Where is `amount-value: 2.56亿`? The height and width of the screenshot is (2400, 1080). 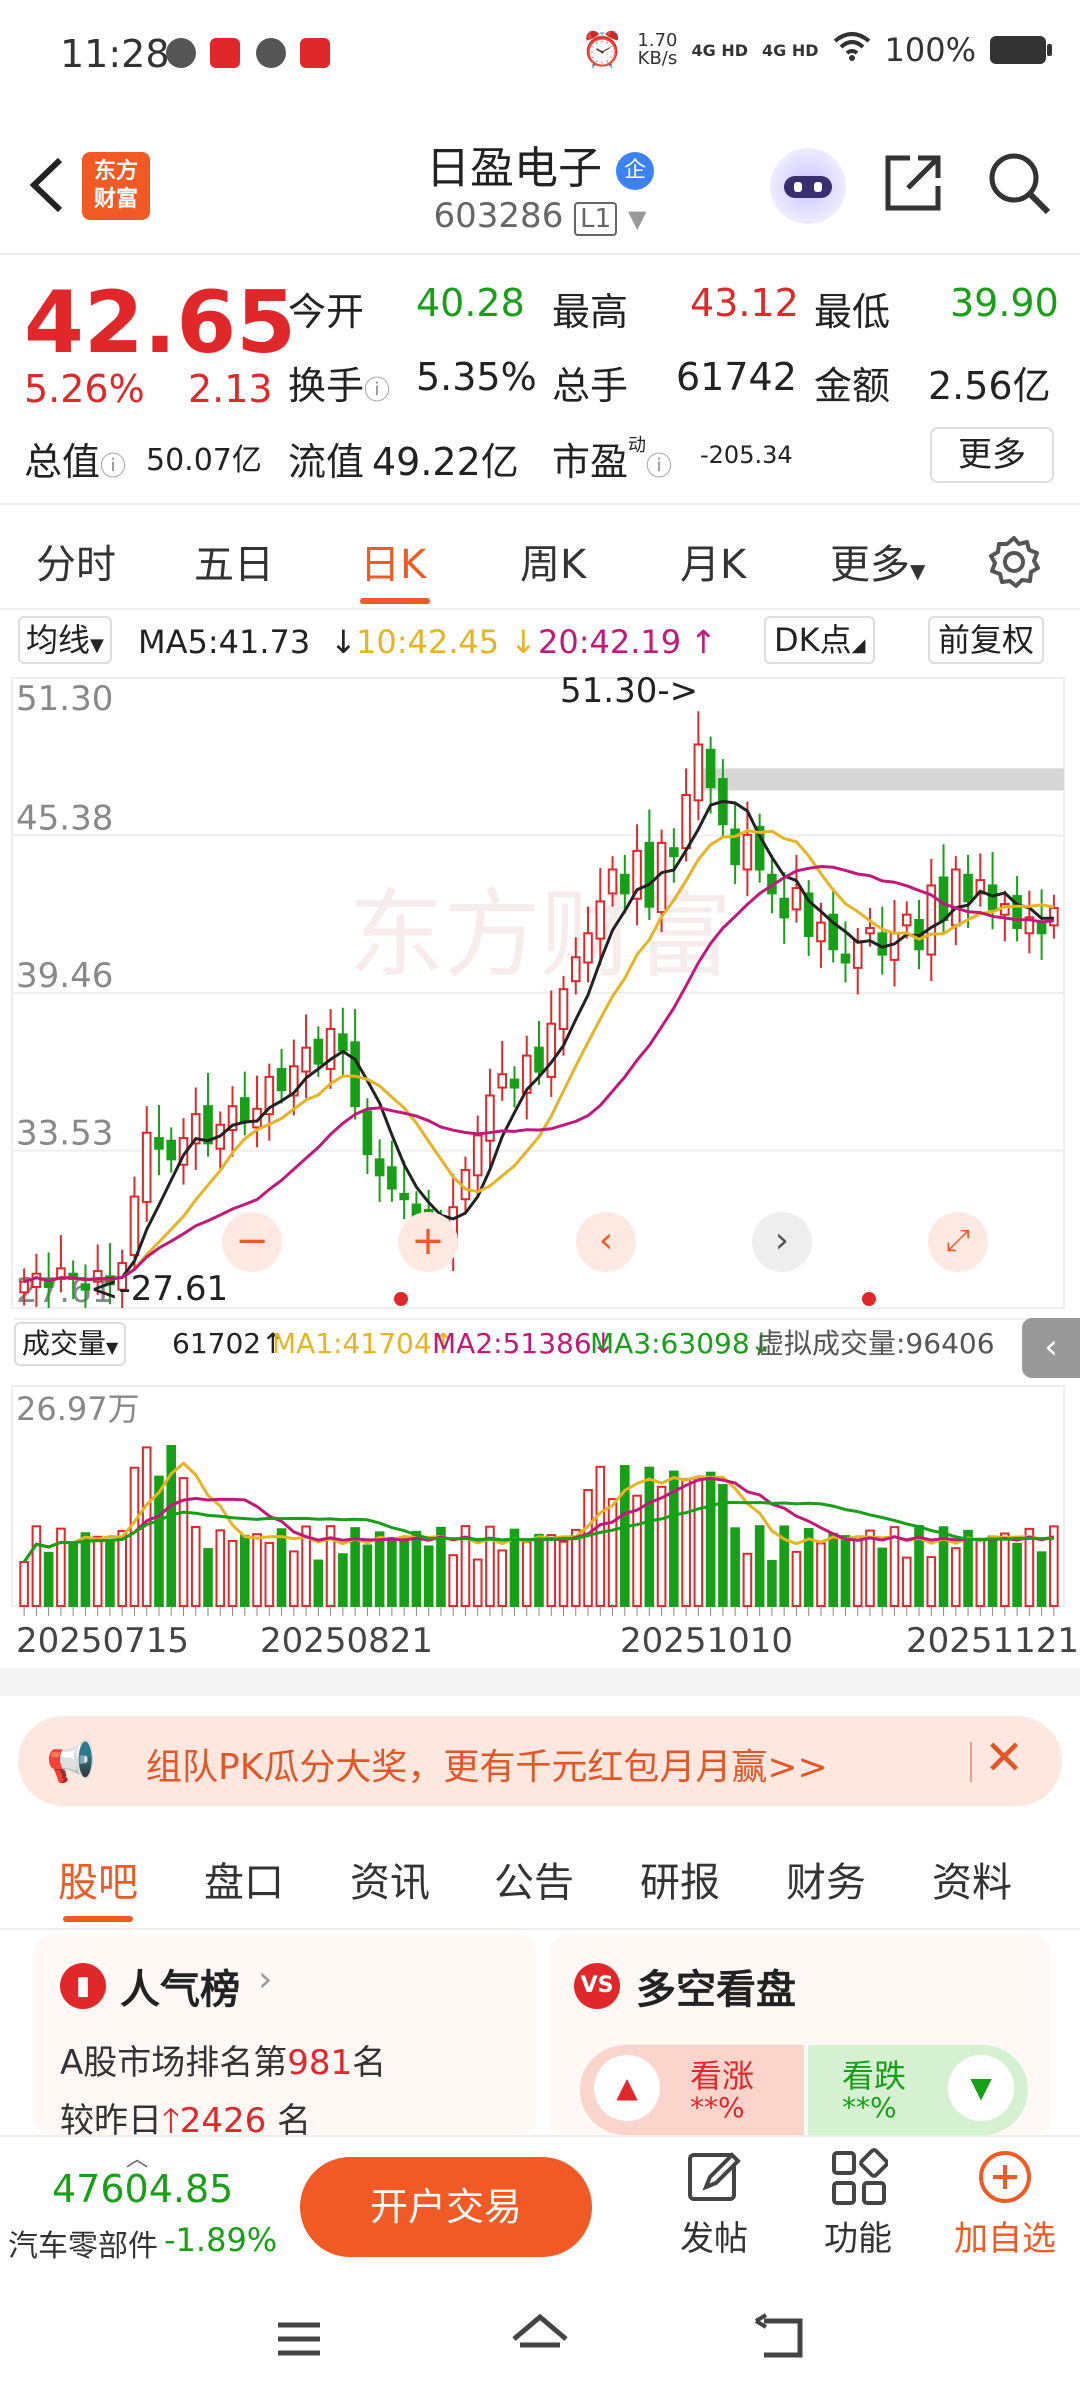 amount-value: 2.56亿 is located at coordinates (989, 386).